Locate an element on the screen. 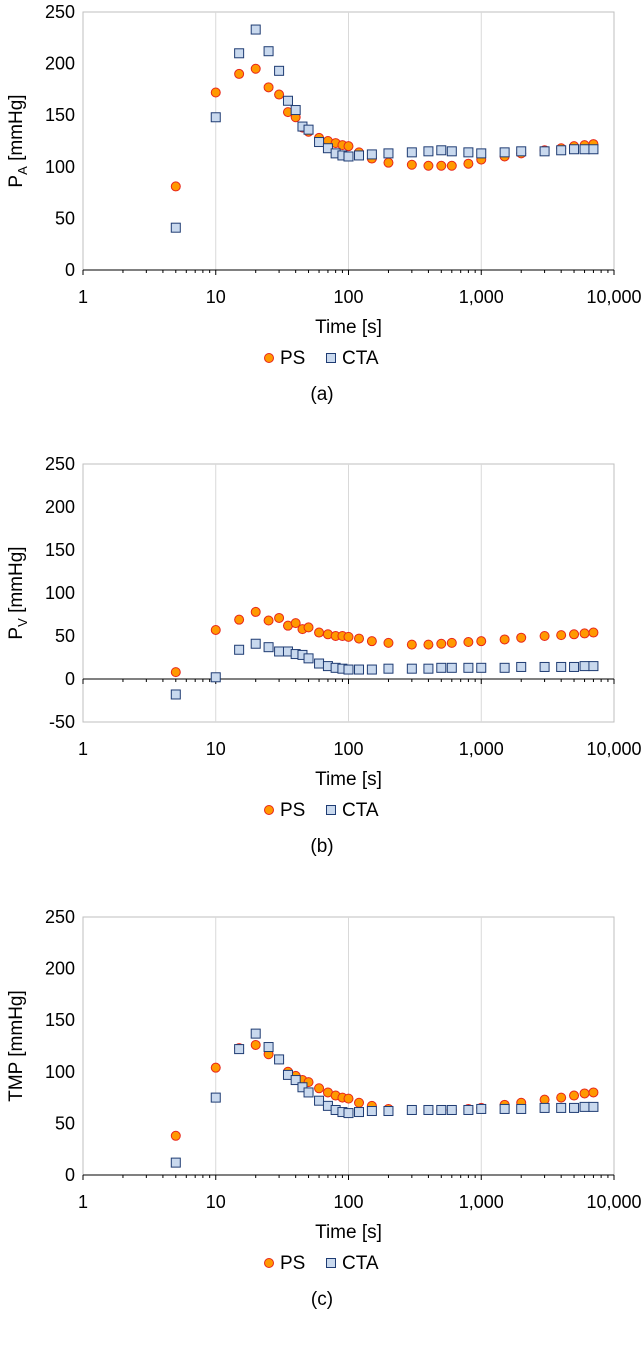 The width and height of the screenshot is (644, 1357). y-axis-title: PA [mmHg] is located at coordinates (18, 140).